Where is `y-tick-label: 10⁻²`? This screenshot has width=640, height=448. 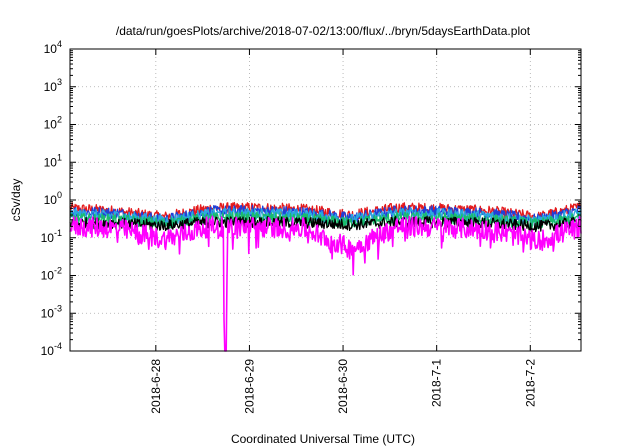
y-tick-label: 10⁻² is located at coordinates (51, 274).